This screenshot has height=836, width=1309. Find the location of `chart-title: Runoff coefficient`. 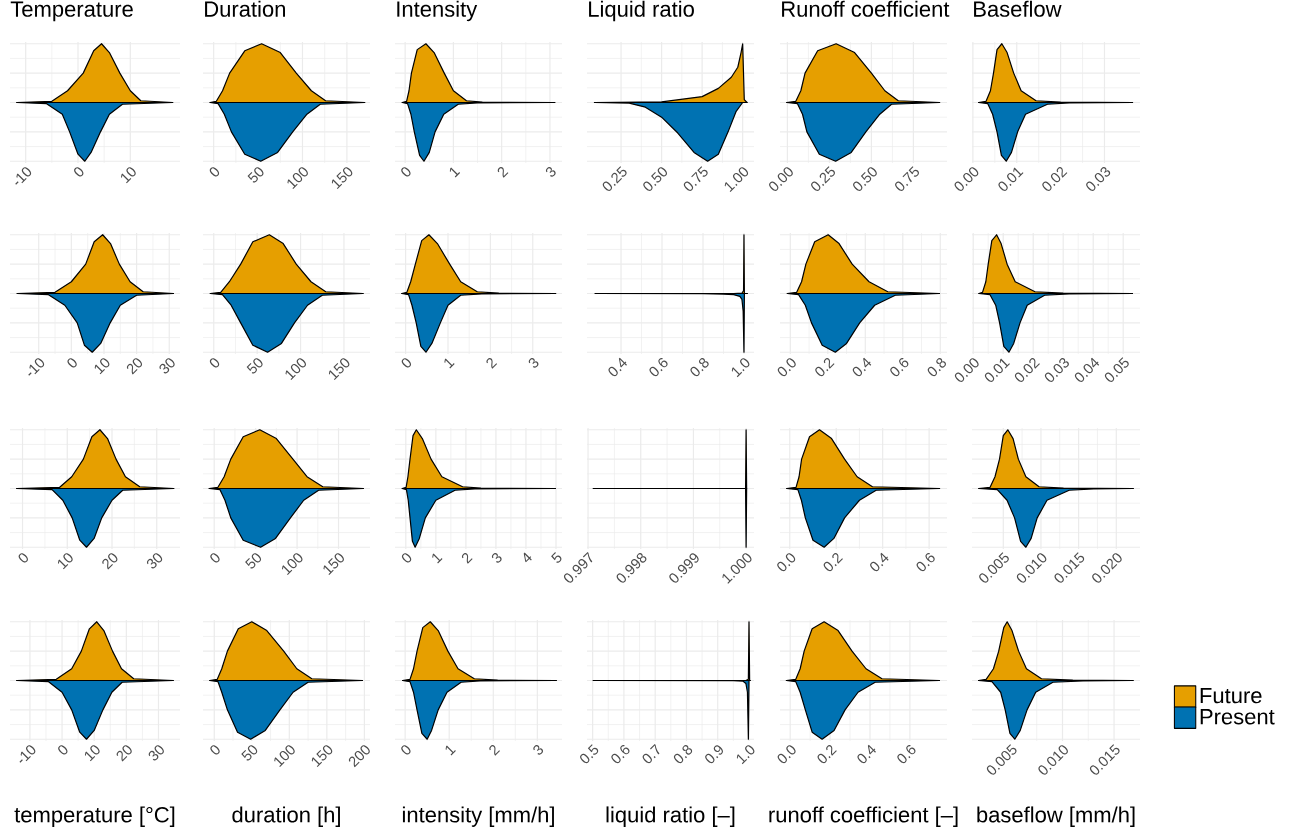

chart-title: Runoff coefficient is located at coordinates (866, 8).